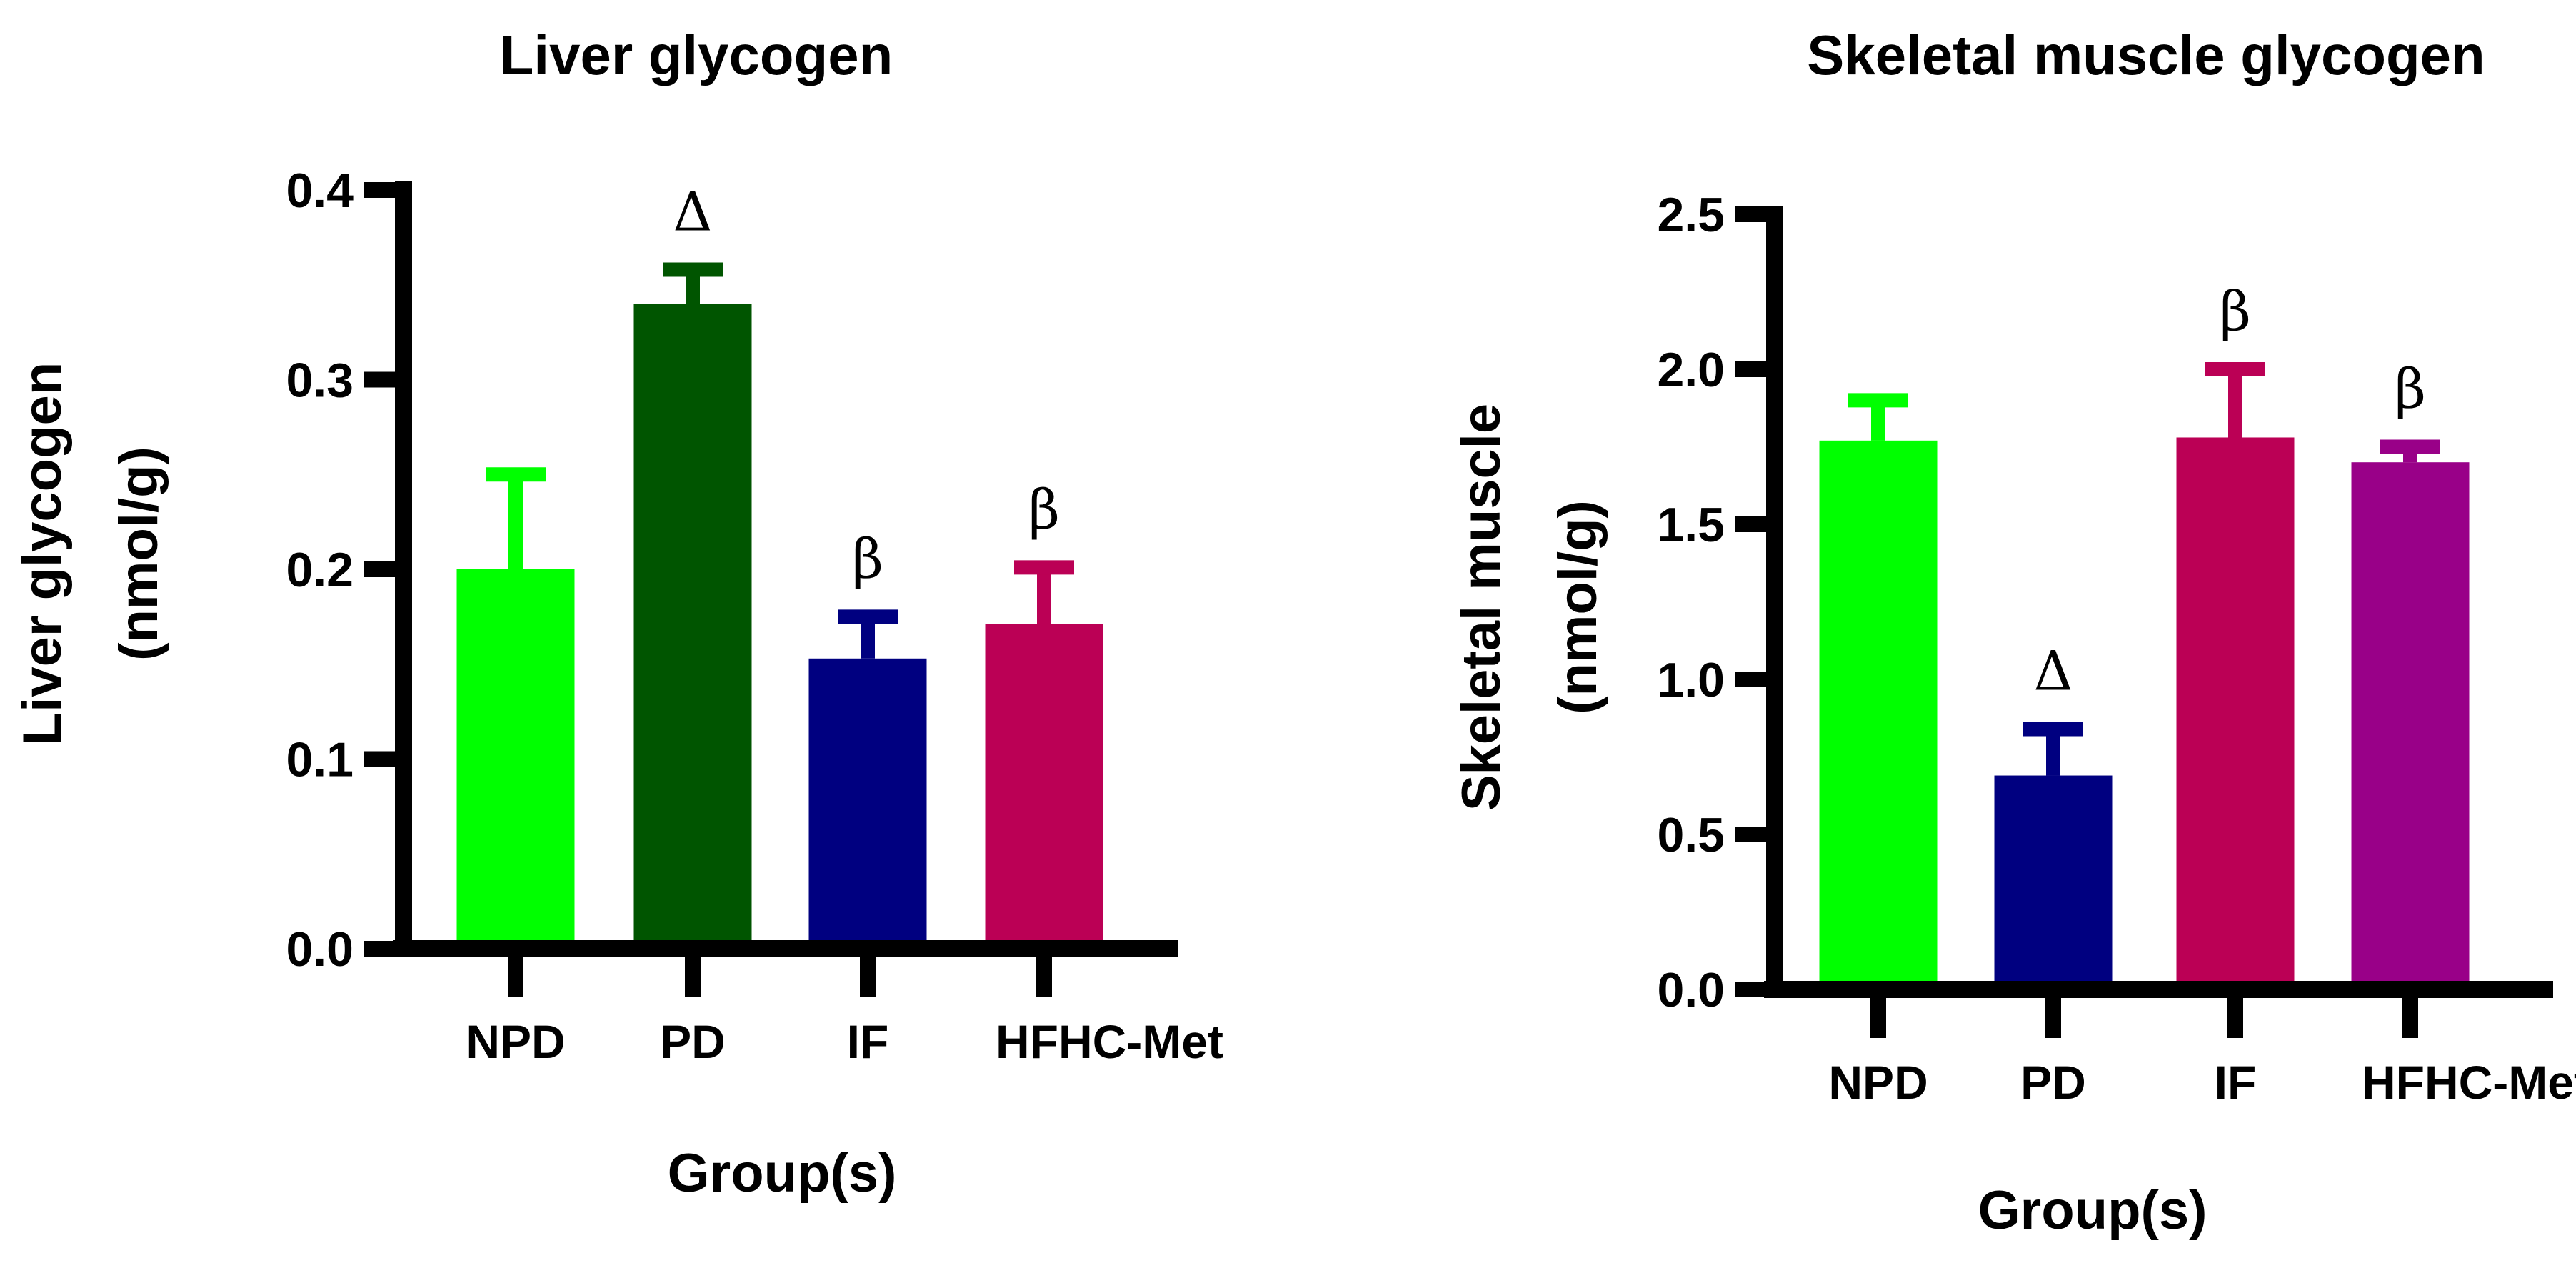 The width and height of the screenshot is (2576, 1263). What do you see at coordinates (42, 553) in the screenshot?
I see `y-axis-title: Liver glycogen` at bounding box center [42, 553].